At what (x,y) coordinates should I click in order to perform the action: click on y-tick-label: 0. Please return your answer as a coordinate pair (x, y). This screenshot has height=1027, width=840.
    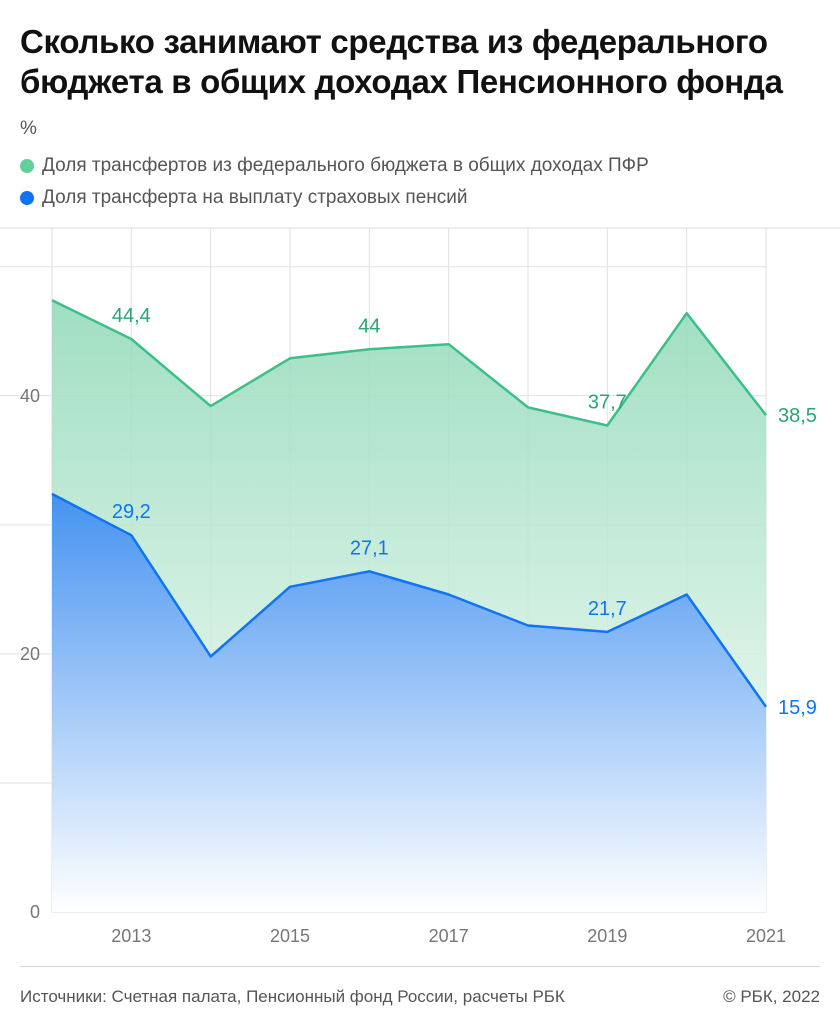
    Looking at the image, I should click on (35, 912).